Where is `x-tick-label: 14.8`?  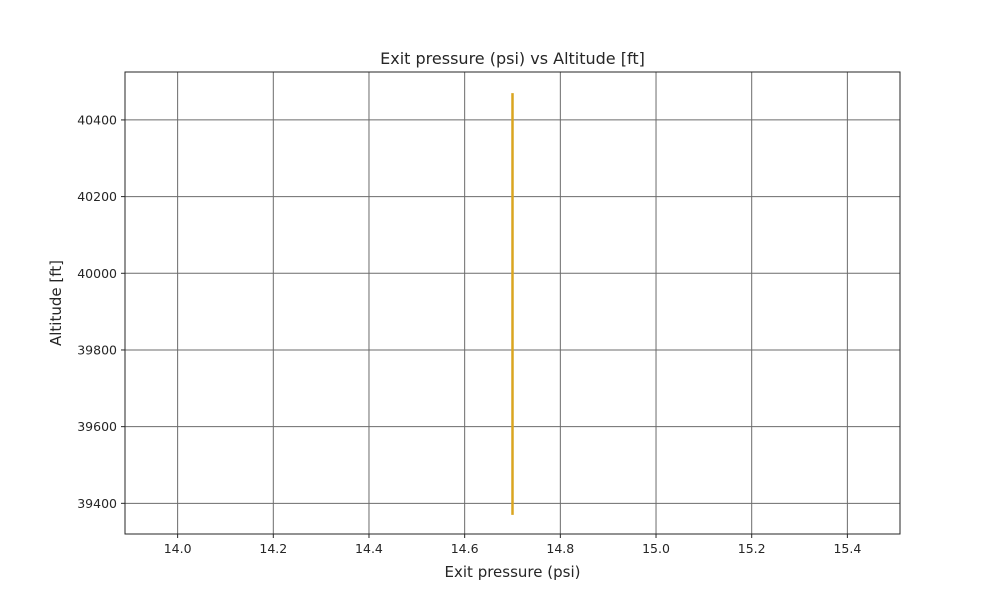
x-tick-label: 14.8 is located at coordinates (560, 548).